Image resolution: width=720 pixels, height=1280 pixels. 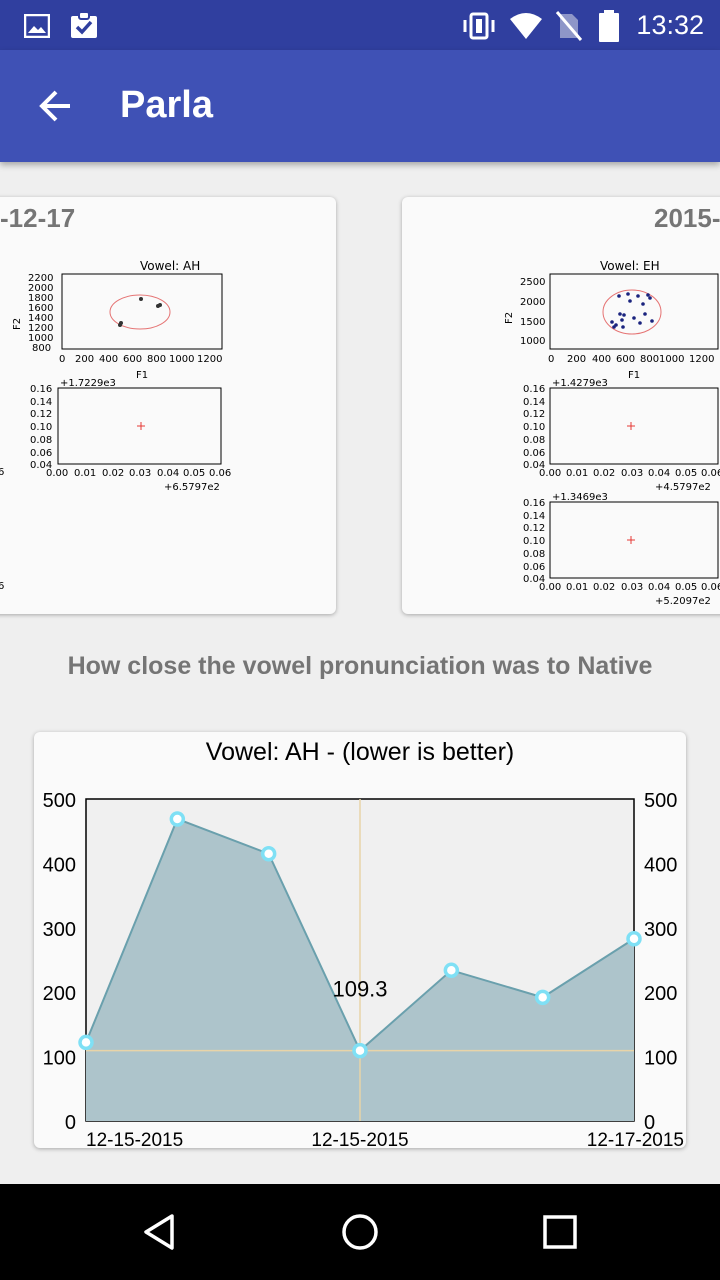 I want to click on nav-home-icon, so click(x=360, y=1232).